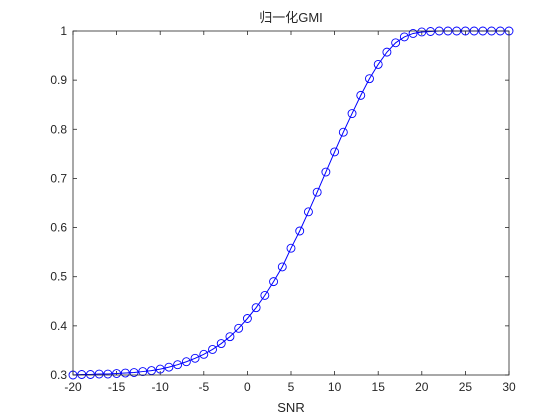 The width and height of the screenshot is (560, 420). I want to click on y-tick-label: 0.6, so click(58, 228).